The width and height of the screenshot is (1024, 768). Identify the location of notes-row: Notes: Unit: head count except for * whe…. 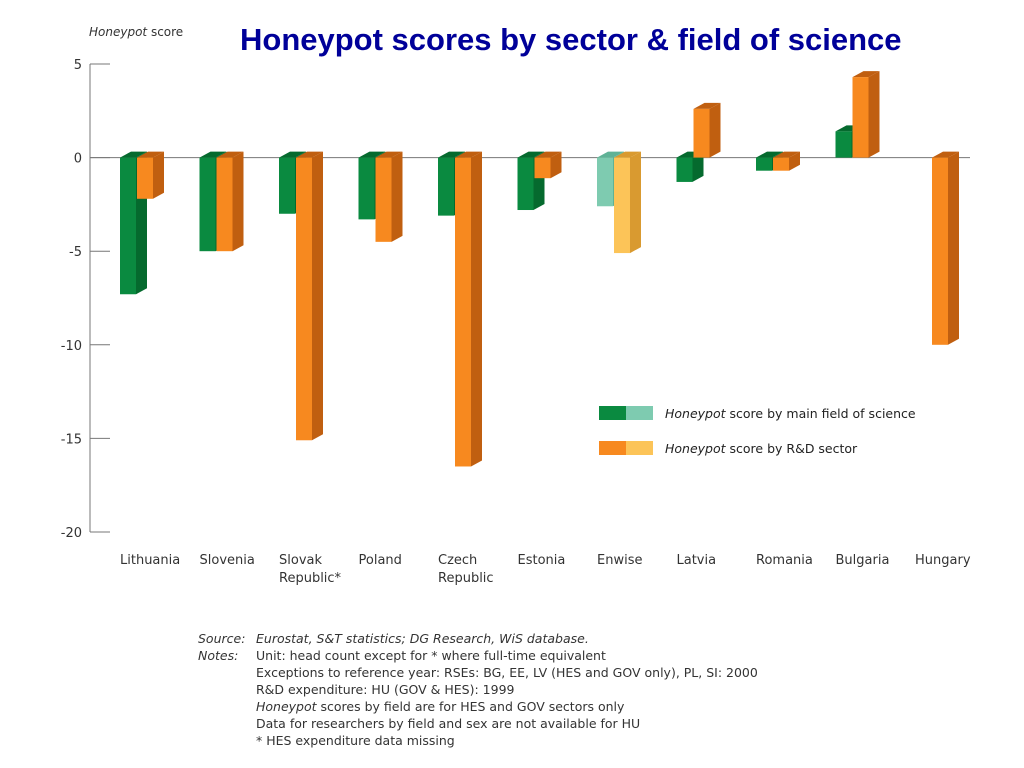
(478, 698).